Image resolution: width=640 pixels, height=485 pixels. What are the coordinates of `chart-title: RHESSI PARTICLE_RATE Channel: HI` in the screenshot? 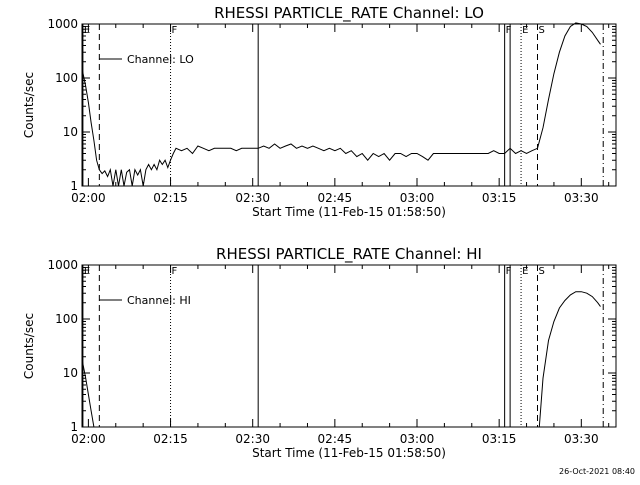 It's located at (349, 254).